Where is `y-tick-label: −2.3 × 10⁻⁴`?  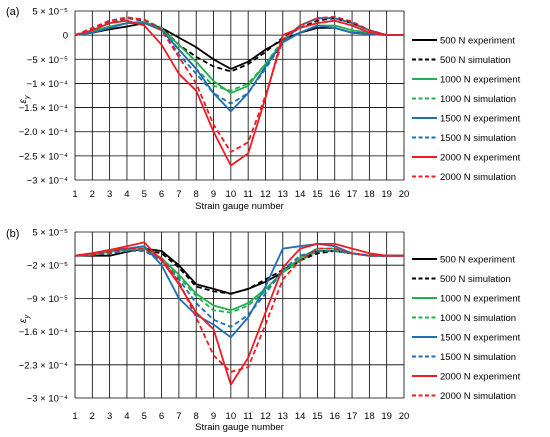
y-tick-label: −2.3 × 10⁻⁴ is located at coordinates (43, 365).